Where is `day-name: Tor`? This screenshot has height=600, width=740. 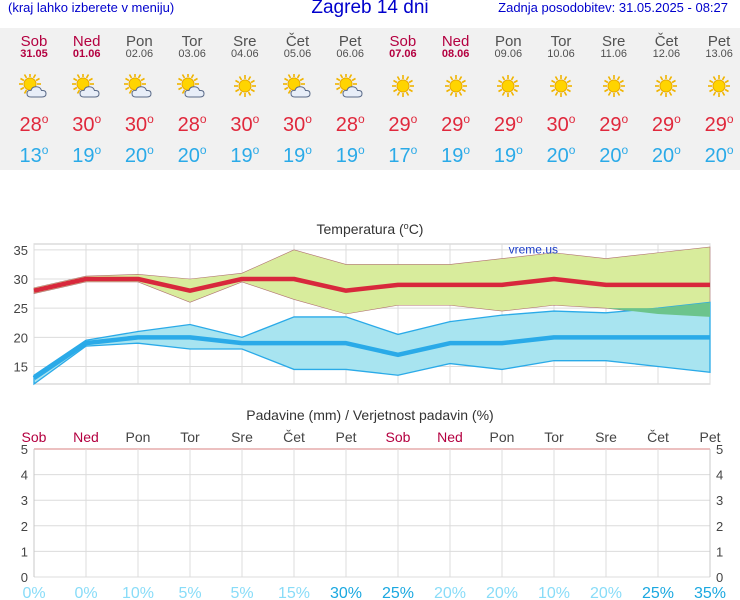 day-name: Tor is located at coordinates (192, 41).